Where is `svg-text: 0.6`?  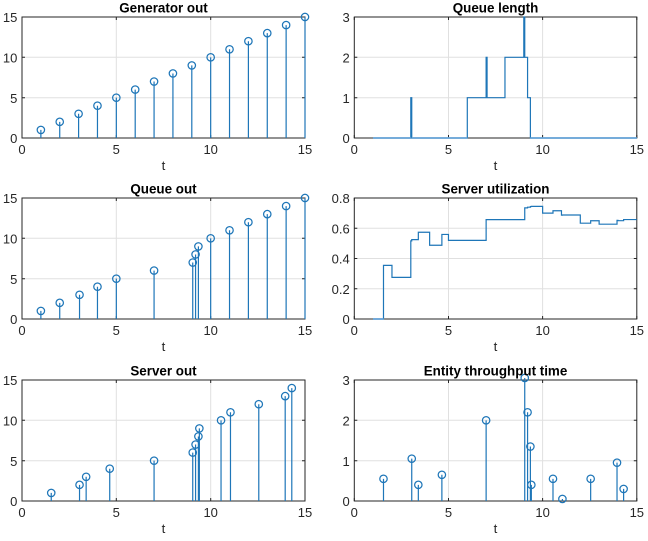 svg-text: 0.6 is located at coordinates (341, 228).